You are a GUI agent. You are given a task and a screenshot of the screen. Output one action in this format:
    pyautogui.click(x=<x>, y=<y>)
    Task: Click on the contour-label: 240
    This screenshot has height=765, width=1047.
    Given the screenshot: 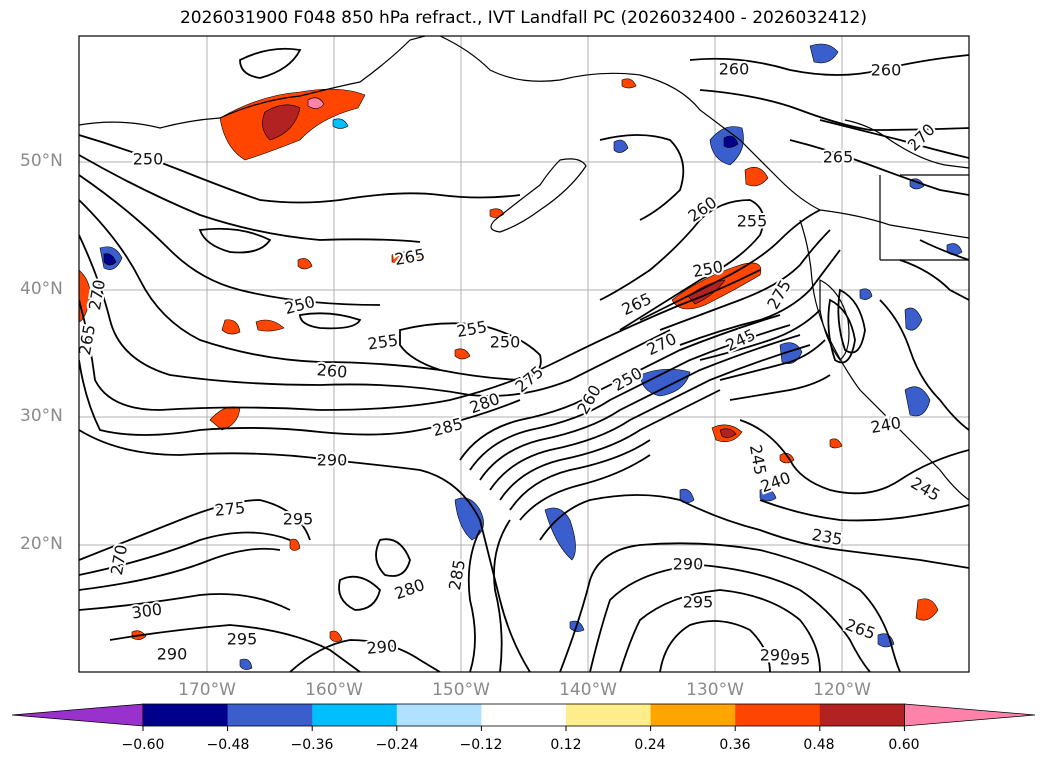 What is the action you would take?
    pyautogui.click(x=885, y=425)
    